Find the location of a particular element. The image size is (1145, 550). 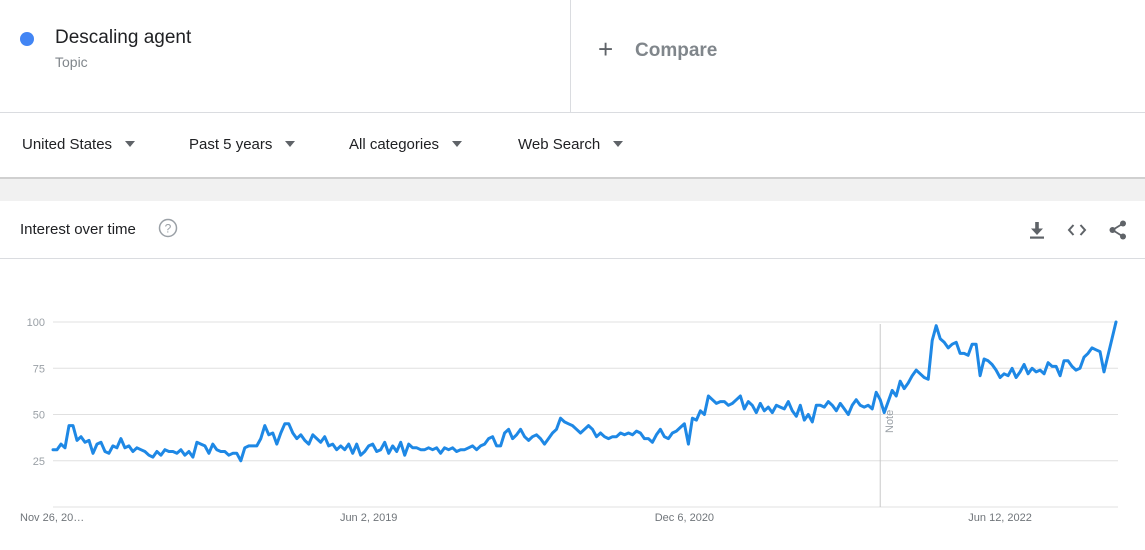

plus-icon: + is located at coordinates (606, 49).